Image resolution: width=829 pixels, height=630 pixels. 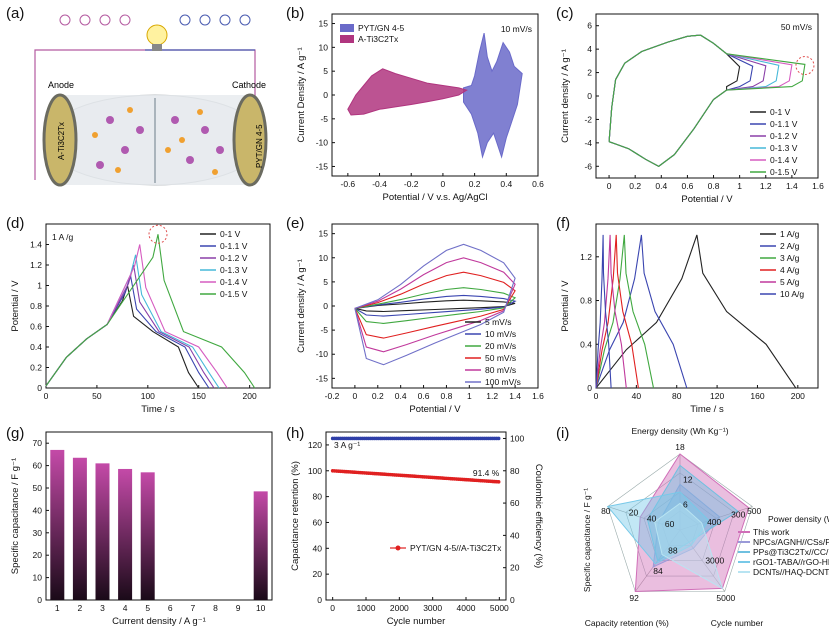 I want to click on y2-tick-label: 60, so click(x=515, y=503).